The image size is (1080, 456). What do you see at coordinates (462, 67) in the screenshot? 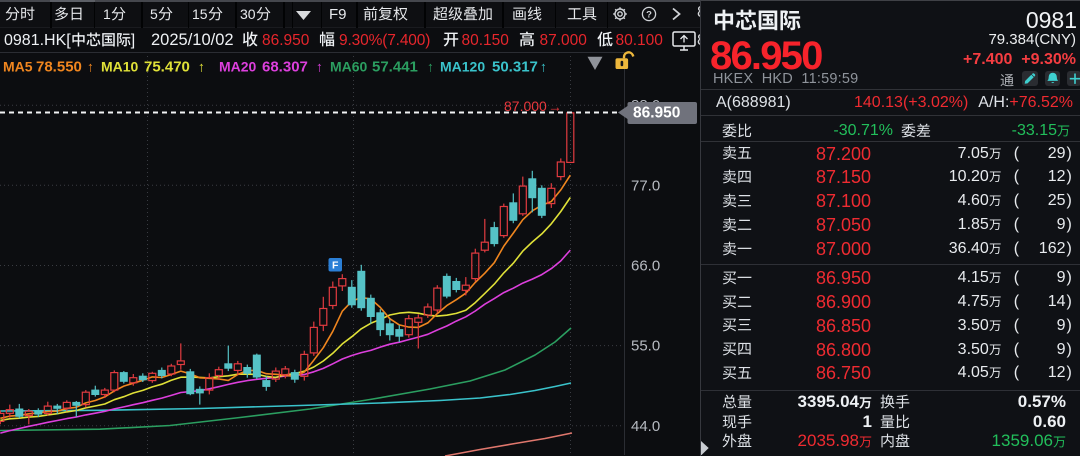
I see `svg-text: MA120` at bounding box center [462, 67].